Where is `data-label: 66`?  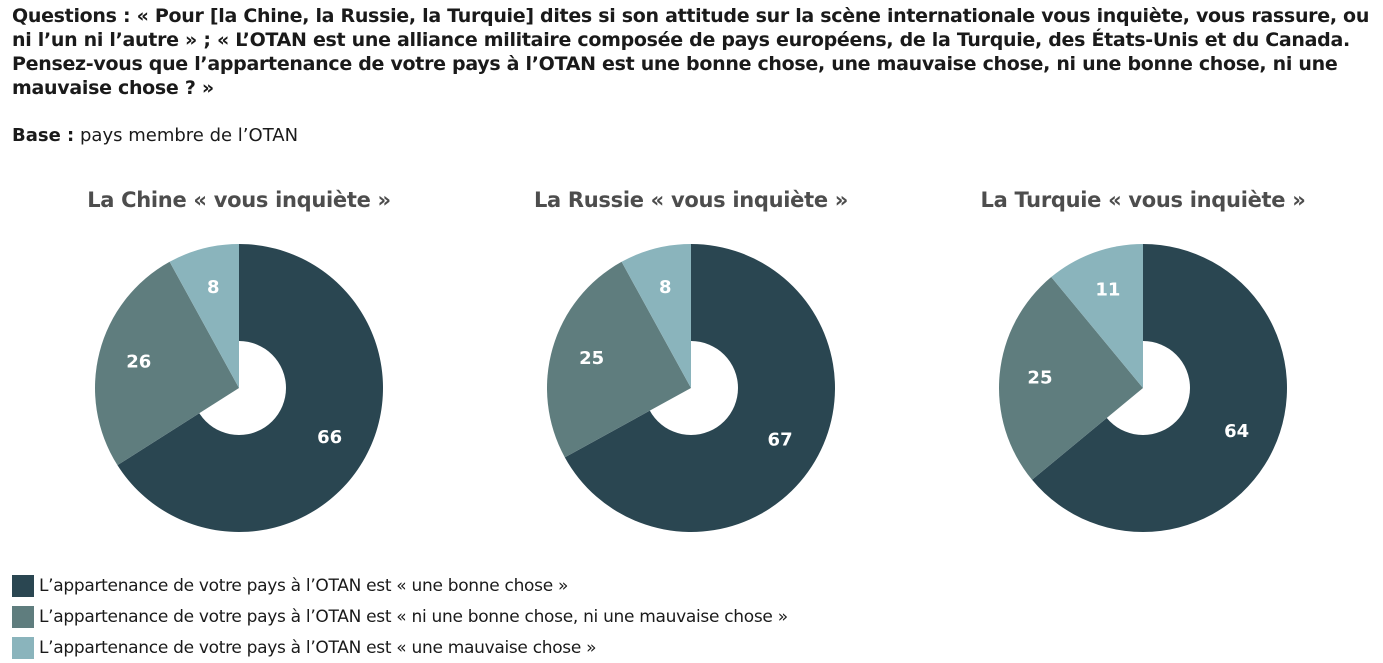 data-label: 66 is located at coordinates (329, 437).